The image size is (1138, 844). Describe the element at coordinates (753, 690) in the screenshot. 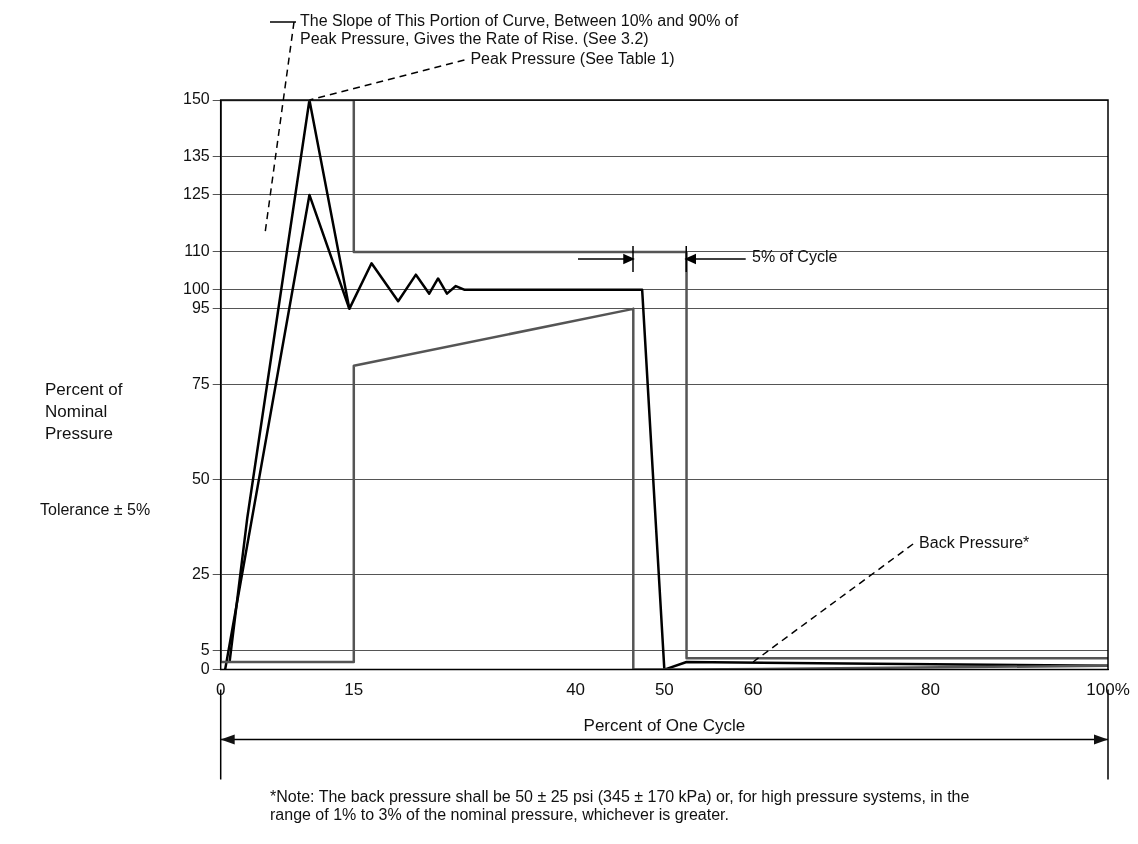

I see `x-tick-label: 60` at that location.